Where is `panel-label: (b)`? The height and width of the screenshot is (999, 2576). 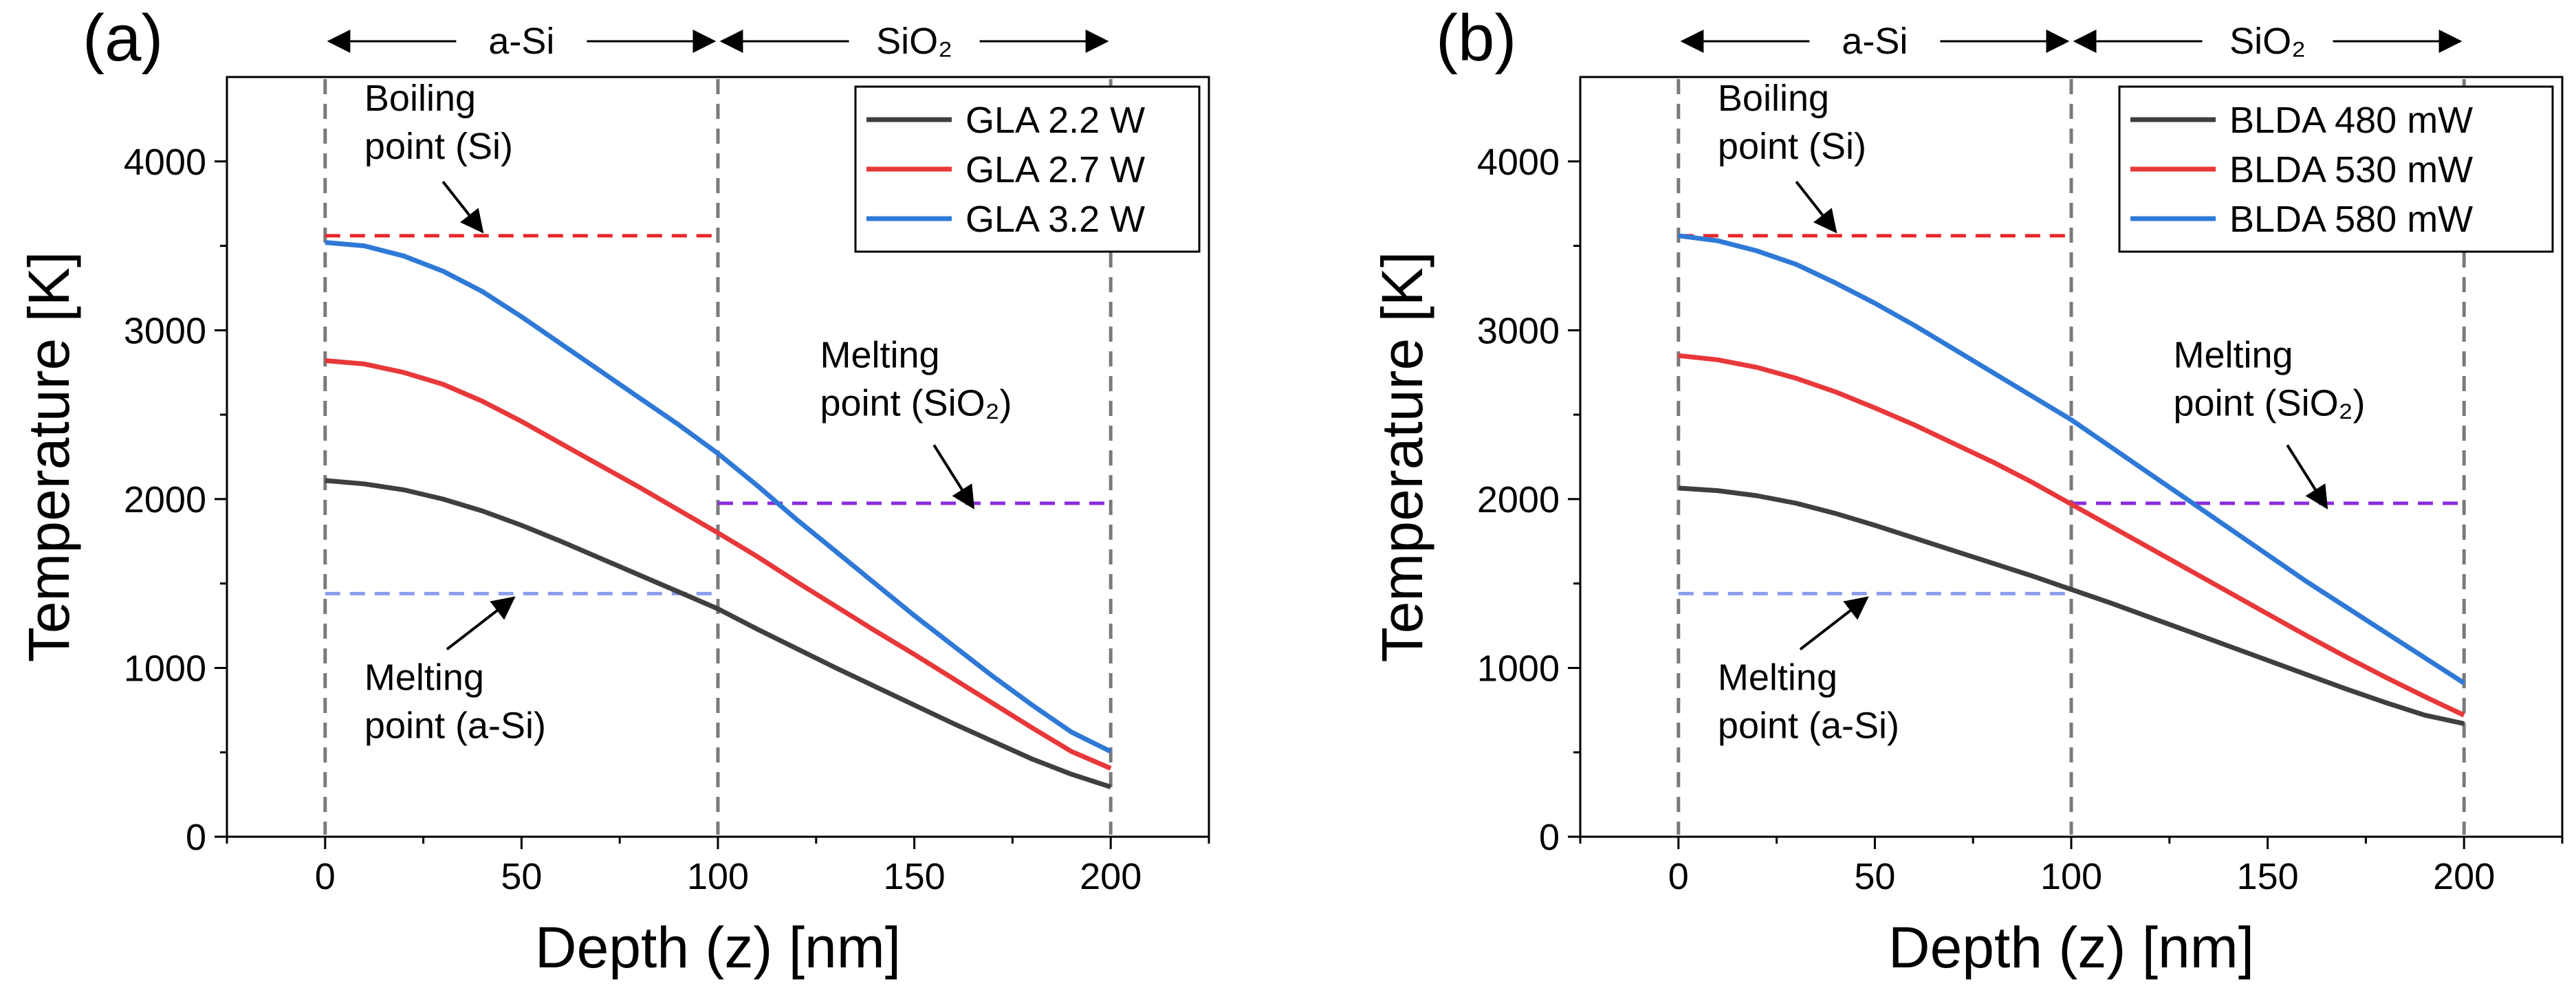
panel-label: (b) is located at coordinates (1476, 38).